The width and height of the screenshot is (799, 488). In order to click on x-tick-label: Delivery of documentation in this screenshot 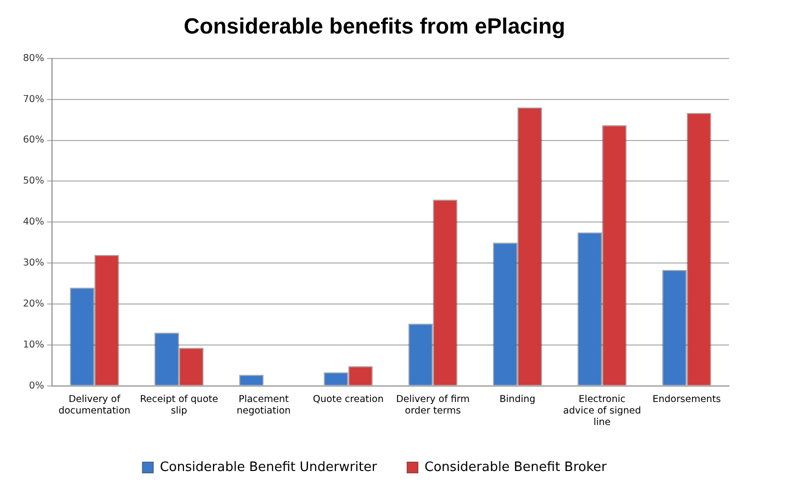, I will do `click(94, 405)`.